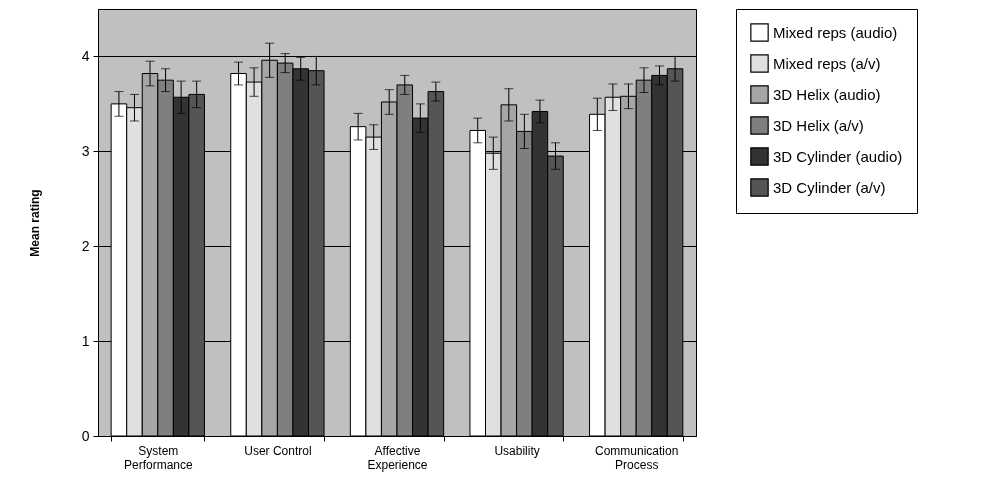 The height and width of the screenshot is (489, 1002). I want to click on legend-label: 3D Helix (a/v), so click(818, 125).